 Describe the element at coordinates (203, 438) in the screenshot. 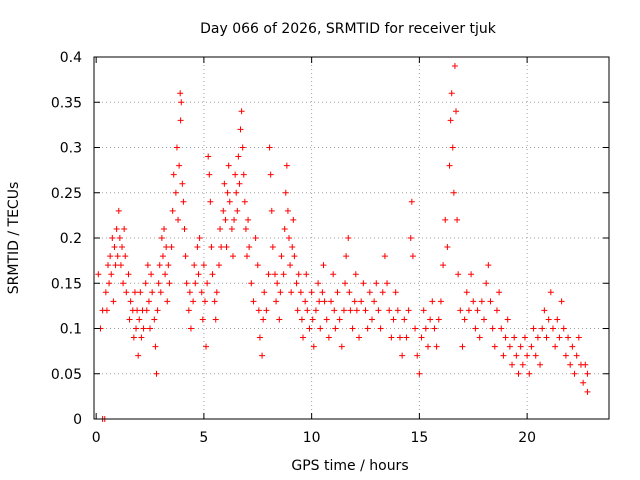

I see `x-tick-label: 5` at that location.